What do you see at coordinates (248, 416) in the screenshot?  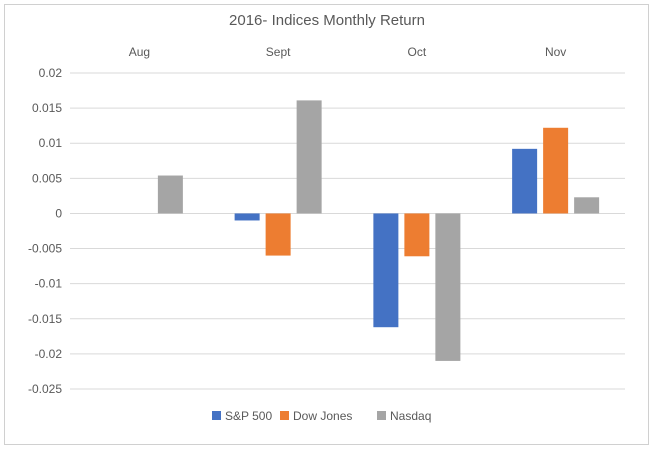 I see `legend-label: S&P 500` at bounding box center [248, 416].